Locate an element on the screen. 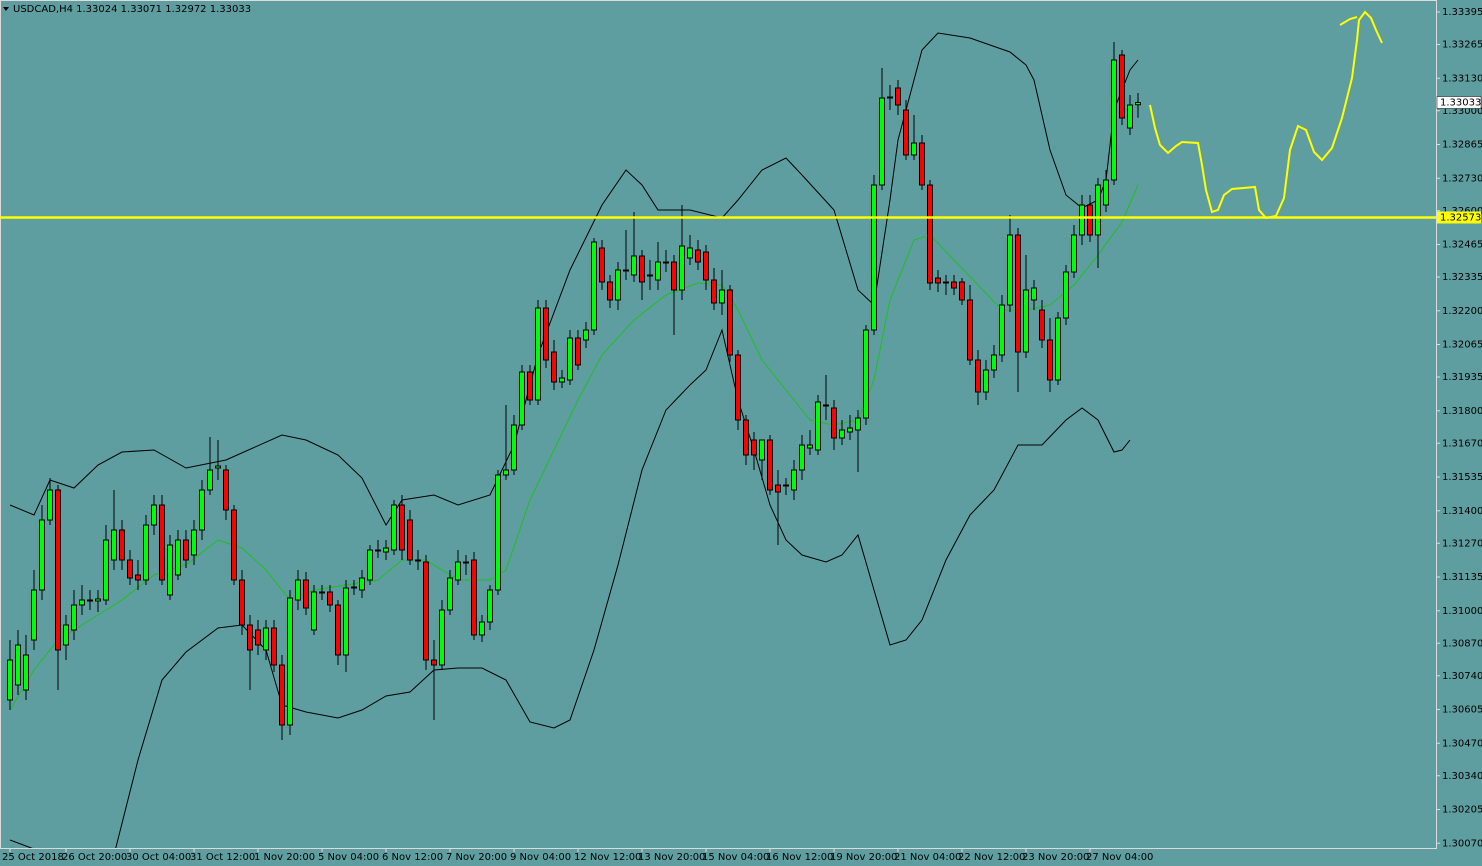  x-tick-label: 26 Oct 20:00 is located at coordinates (94, 857).